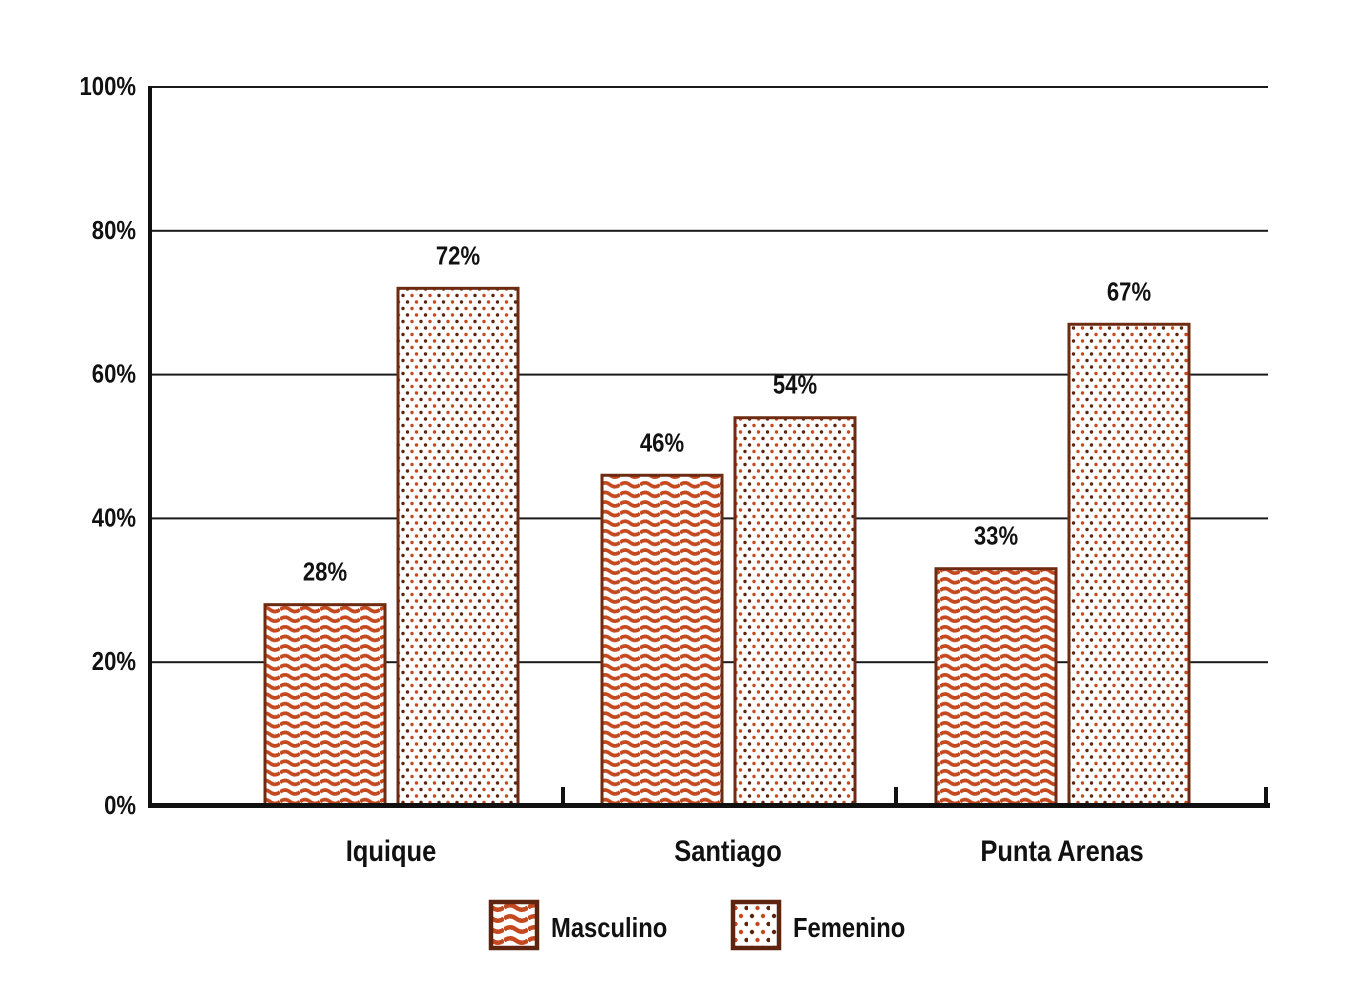 This screenshot has width=1369, height=1000. I want to click on value-label: 28%, so click(325, 572).